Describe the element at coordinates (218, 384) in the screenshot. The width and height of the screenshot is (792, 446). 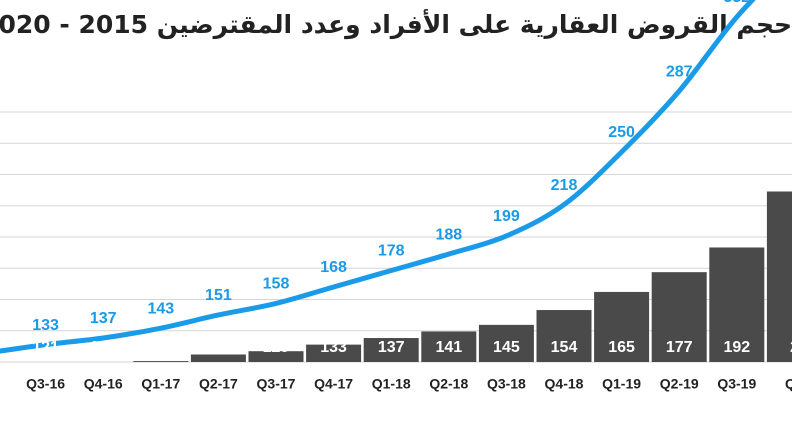
I see `x-tick-label: Q2-17` at that location.